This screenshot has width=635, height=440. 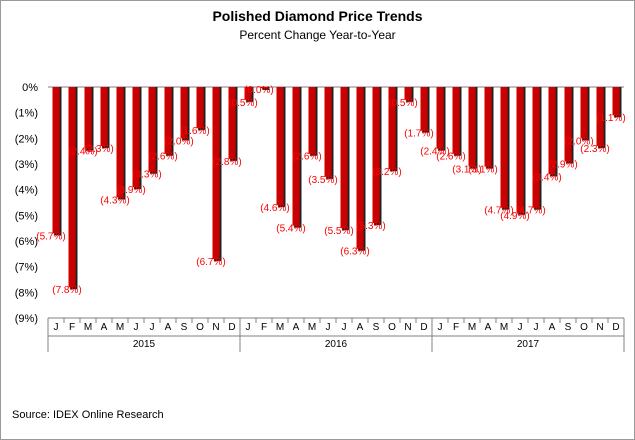 I want to click on data-label: (0.0%), so click(x=258, y=90).